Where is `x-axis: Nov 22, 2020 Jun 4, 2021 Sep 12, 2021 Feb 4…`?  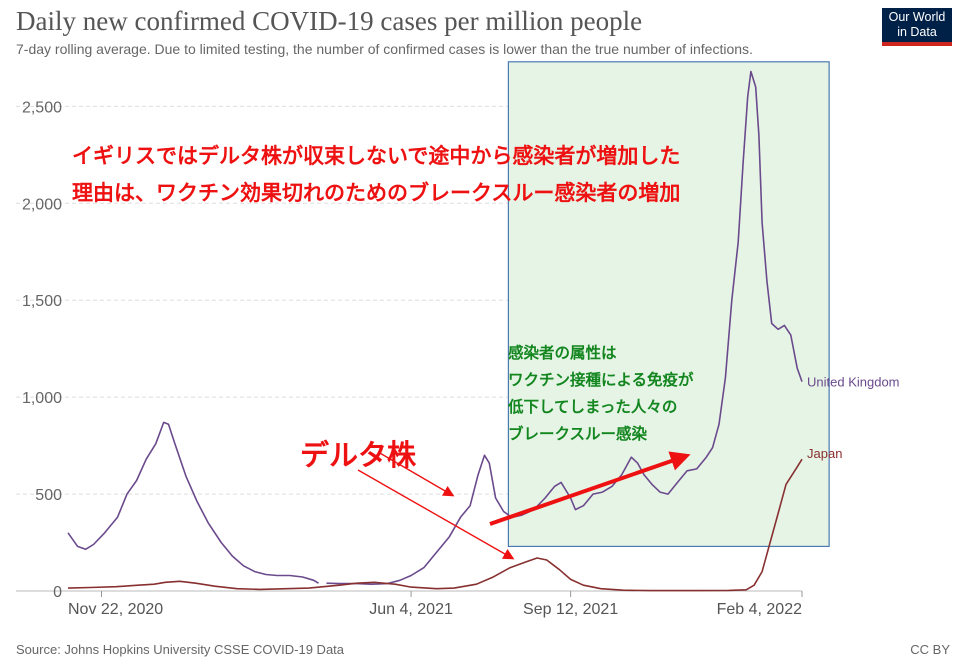
x-axis: Nov 22, 2020 Jun 4, 2021 Sep 12, 2021 Feb 4… is located at coordinates (435, 604).